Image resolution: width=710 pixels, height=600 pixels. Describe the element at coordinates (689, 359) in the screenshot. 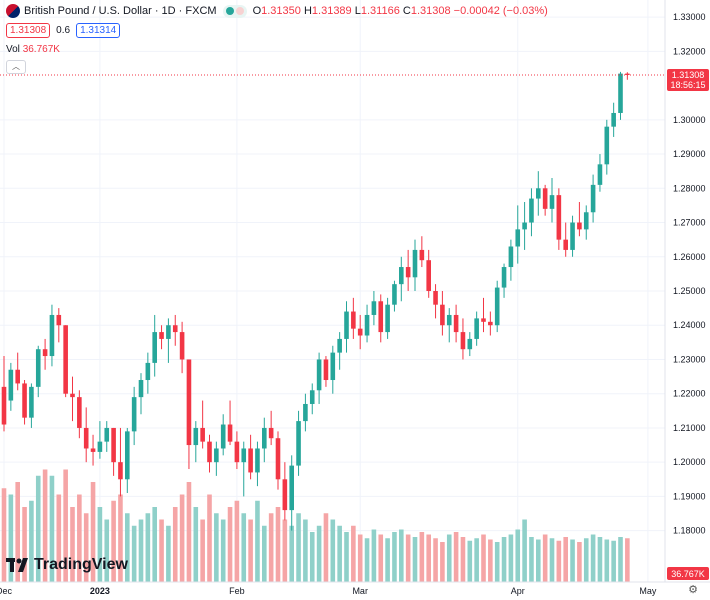

I see `y-tick-label: 1.23000` at that location.